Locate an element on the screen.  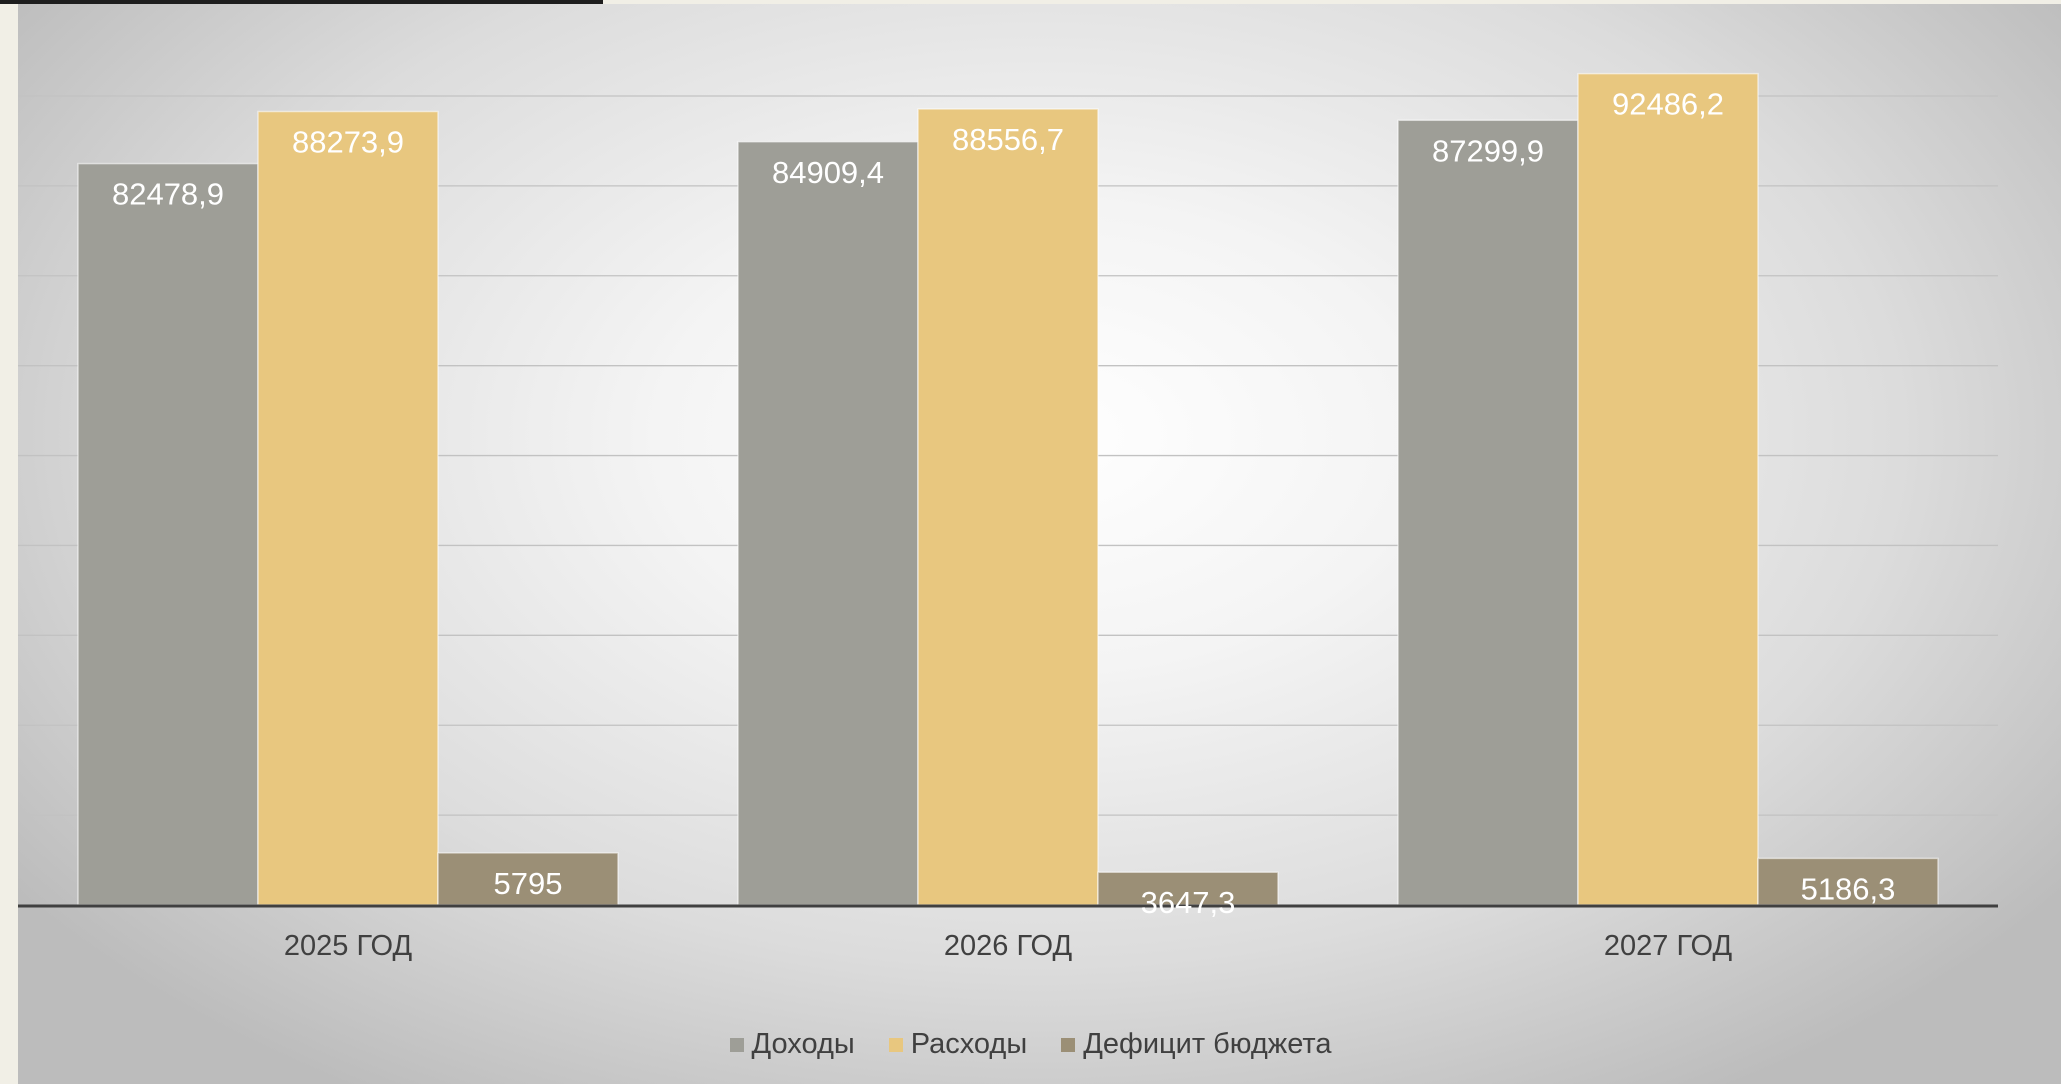
legend-item: Доходы is located at coordinates (792, 1044).